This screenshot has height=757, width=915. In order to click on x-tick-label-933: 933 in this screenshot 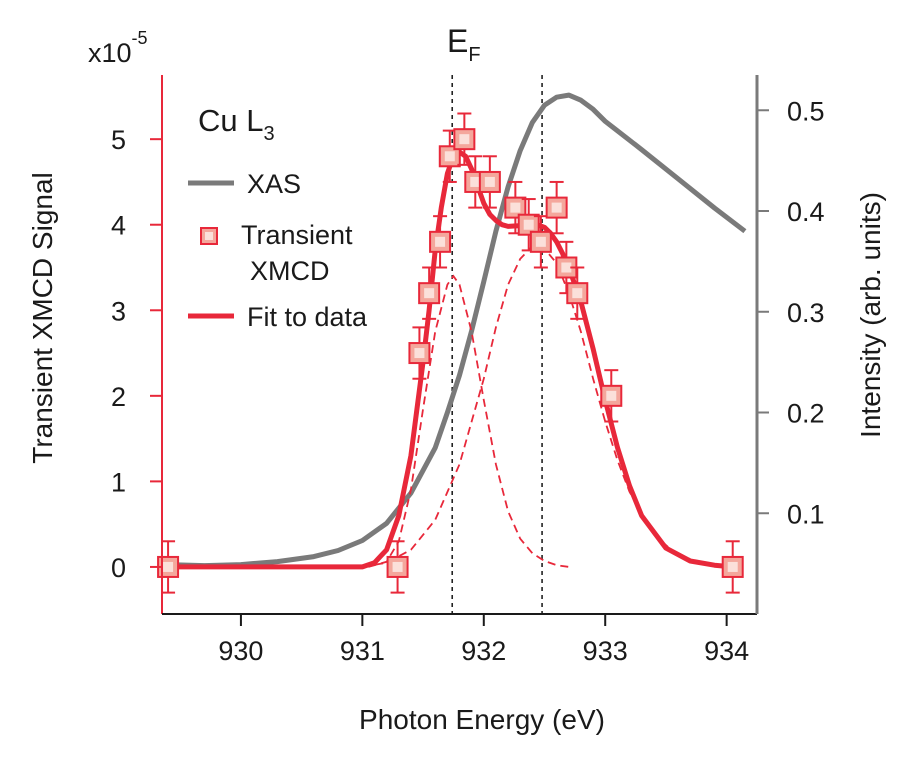, I will do `click(605, 651)`.